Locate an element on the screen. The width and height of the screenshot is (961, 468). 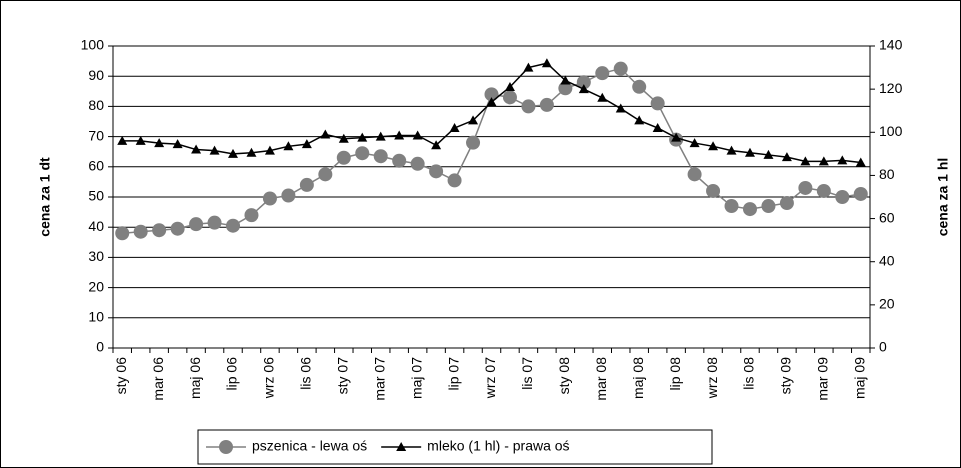
x-tick-label: wrz 06 is located at coordinates (269, 378).